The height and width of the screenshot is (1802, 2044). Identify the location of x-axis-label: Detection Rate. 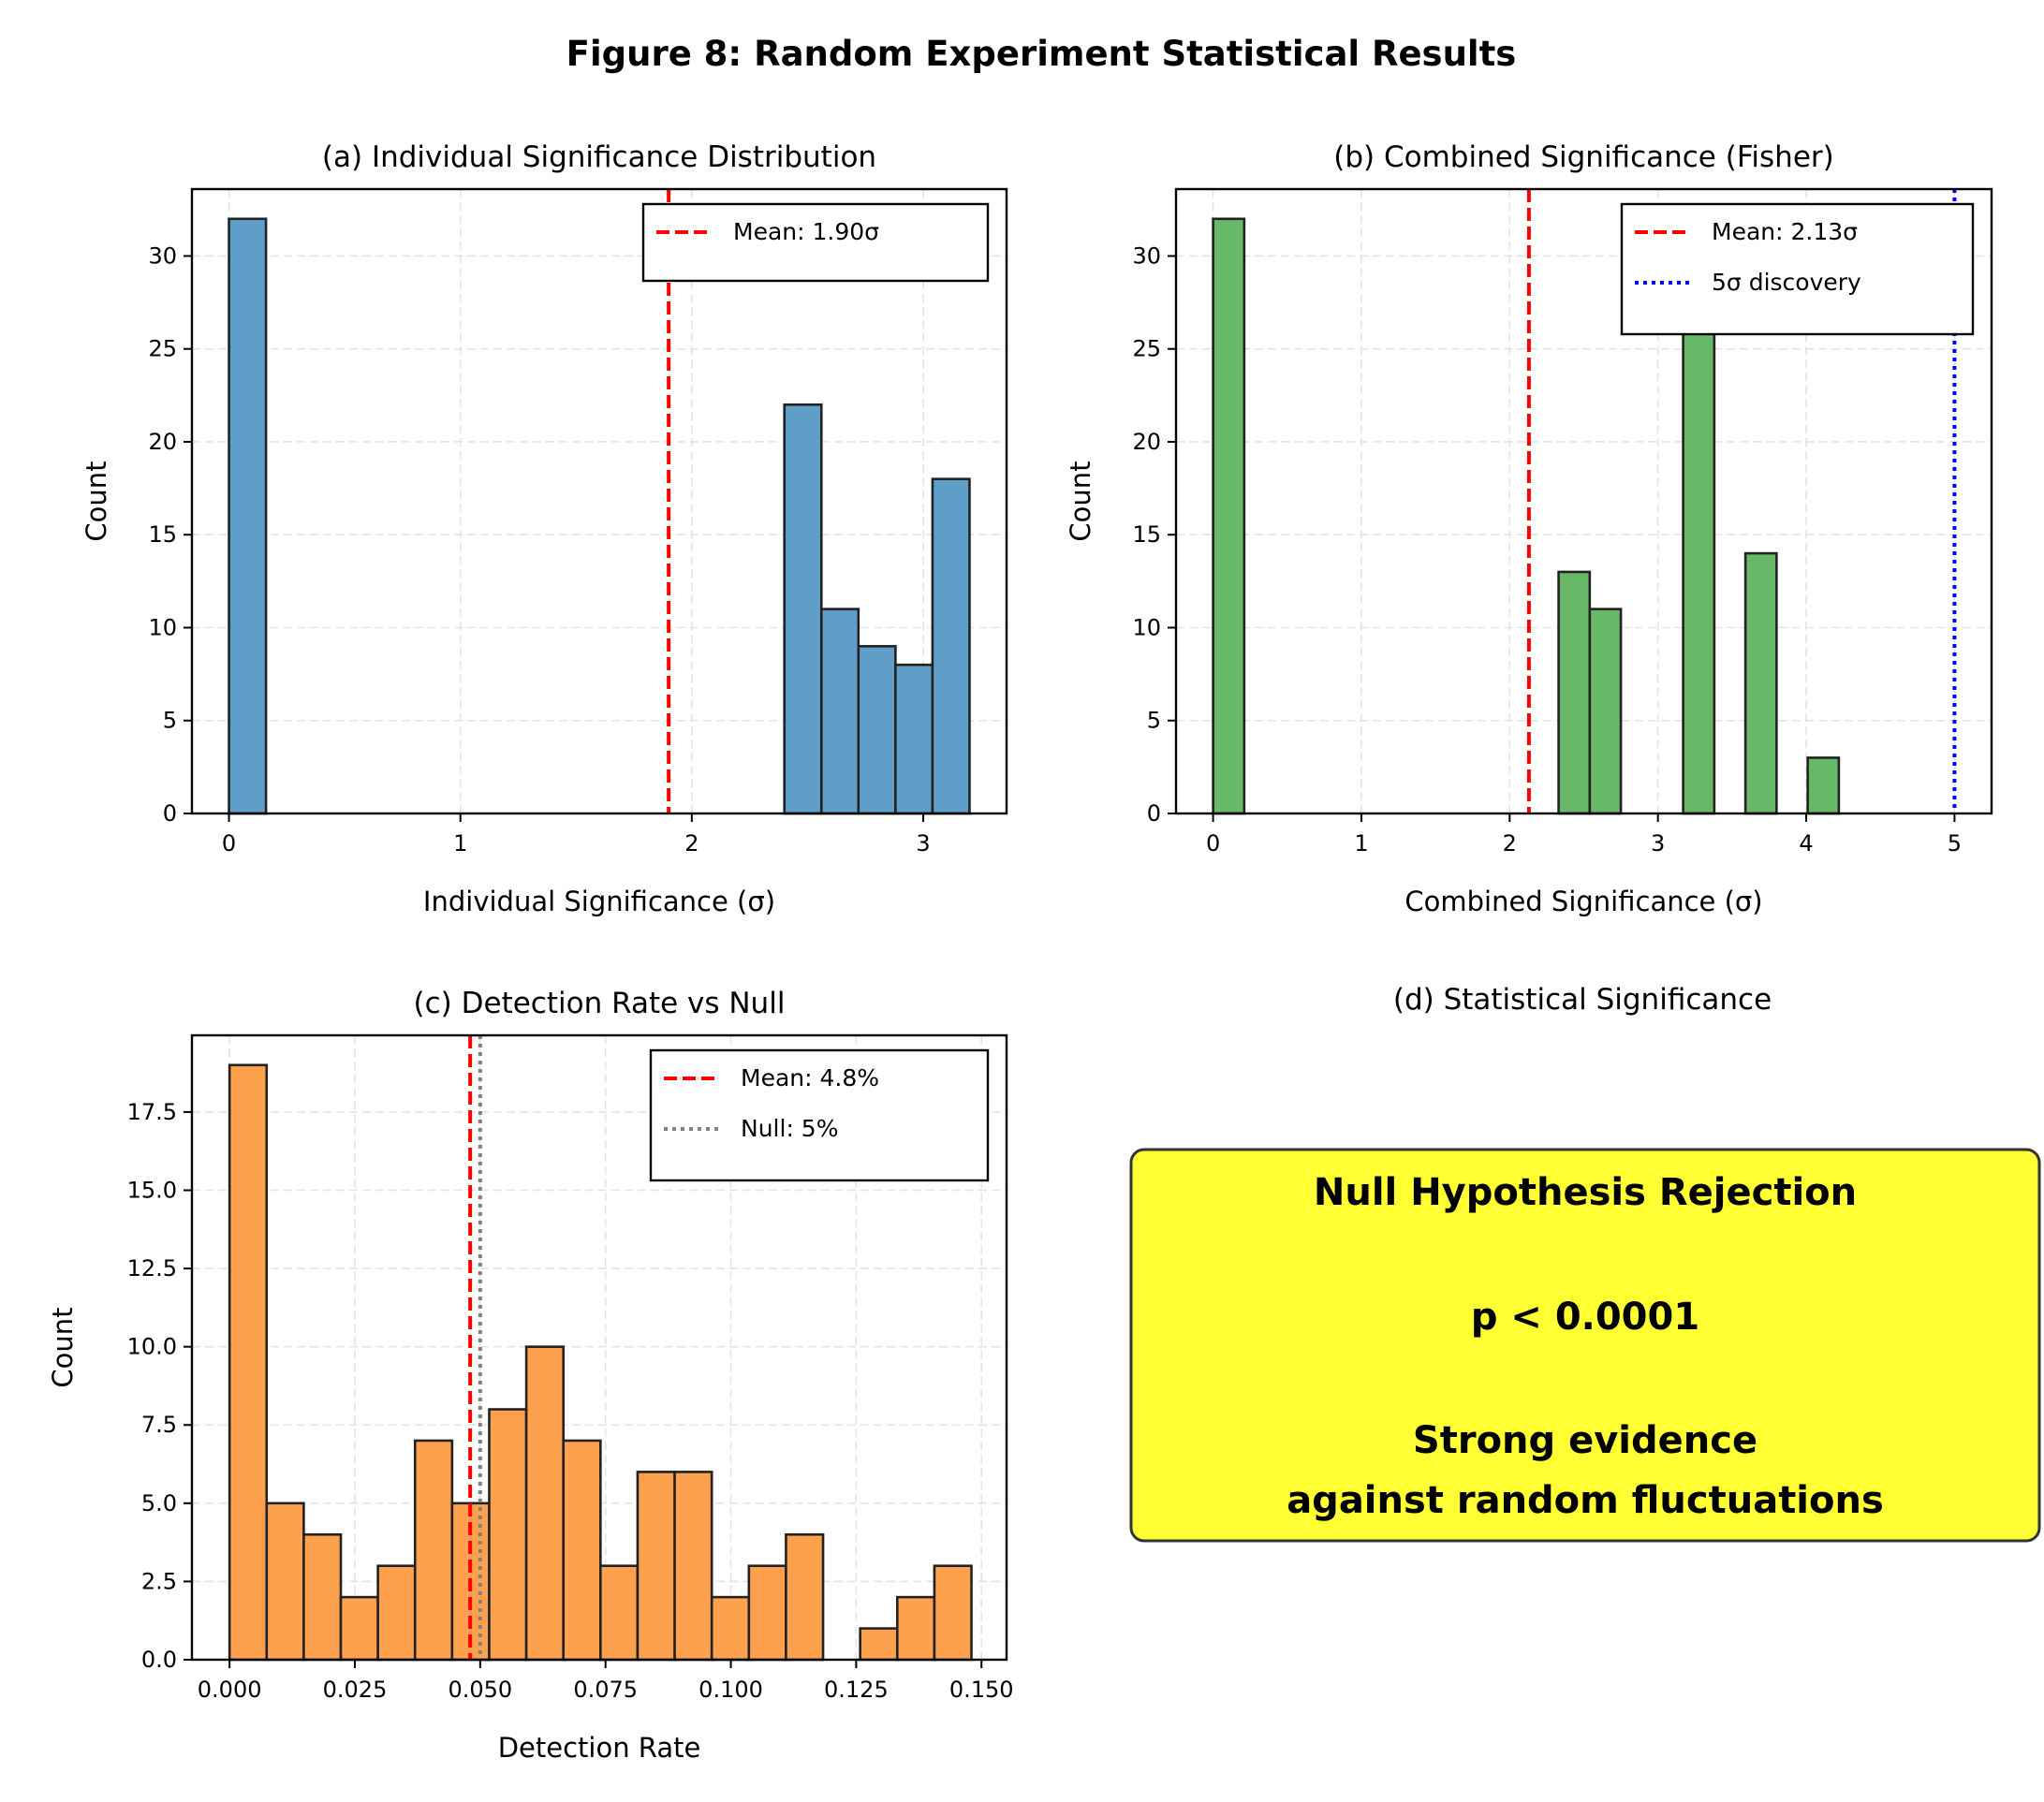
(600, 1748).